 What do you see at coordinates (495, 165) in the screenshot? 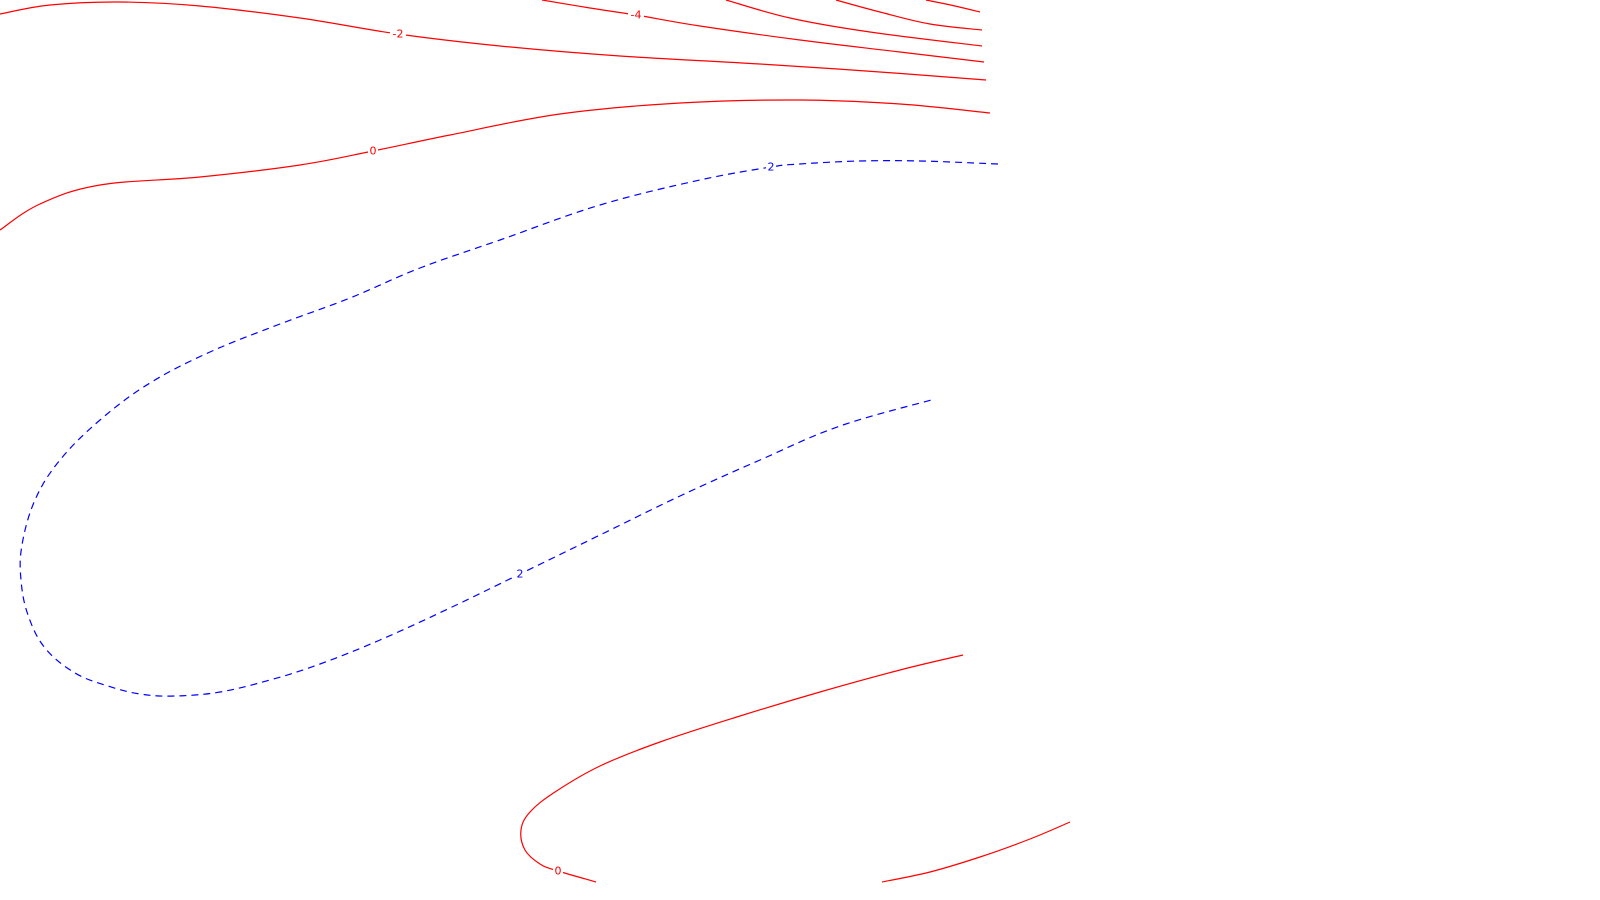
I see `contour-line-zero-upper` at bounding box center [495, 165].